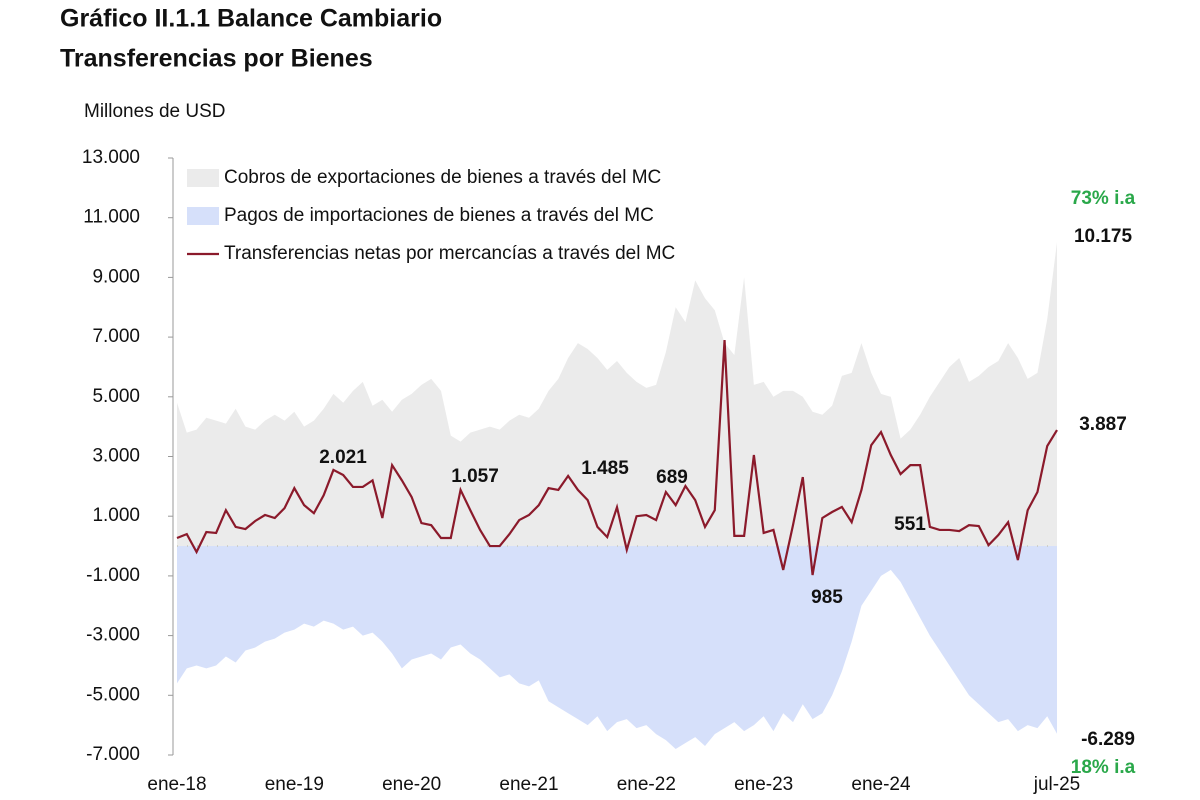  I want to click on y-tick-label: 3.000, so click(116, 456).